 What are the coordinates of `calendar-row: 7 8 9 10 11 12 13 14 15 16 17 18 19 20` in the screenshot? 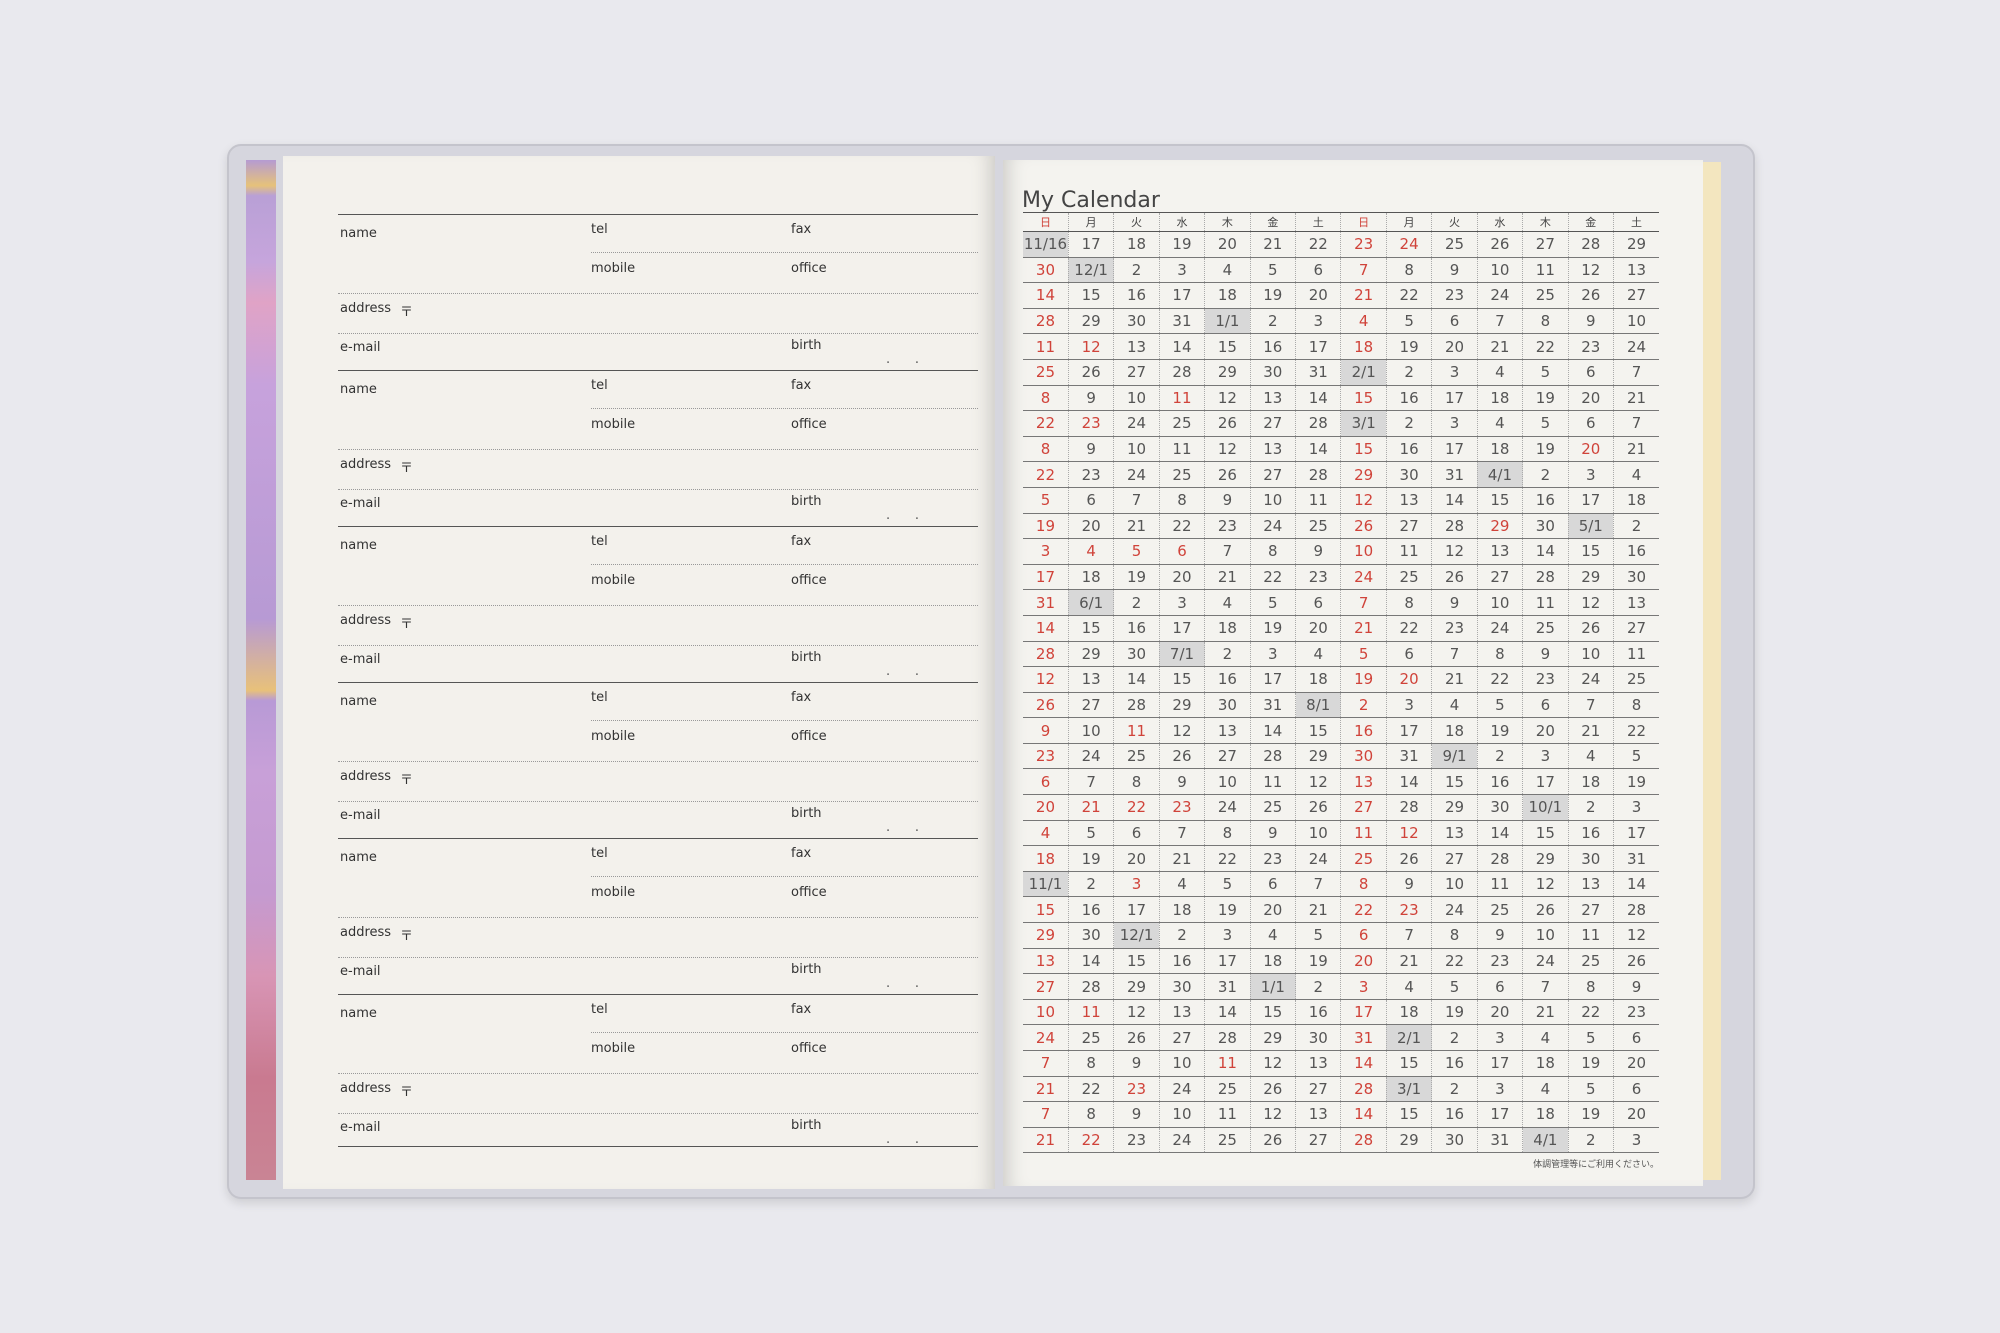 It's located at (1341, 1063).